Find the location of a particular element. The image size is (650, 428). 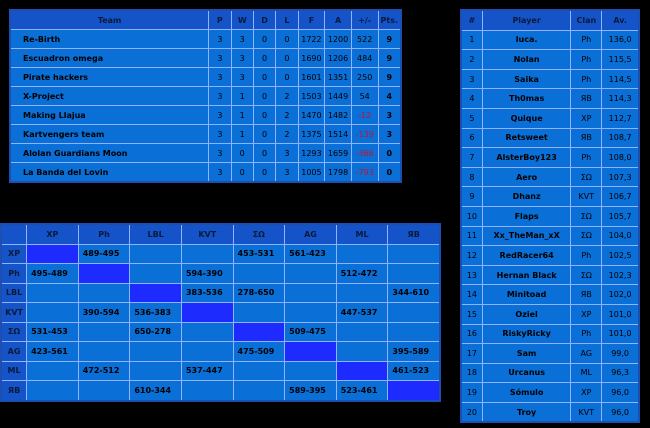

player-cell-clan: XP is located at coordinates (586, 118).